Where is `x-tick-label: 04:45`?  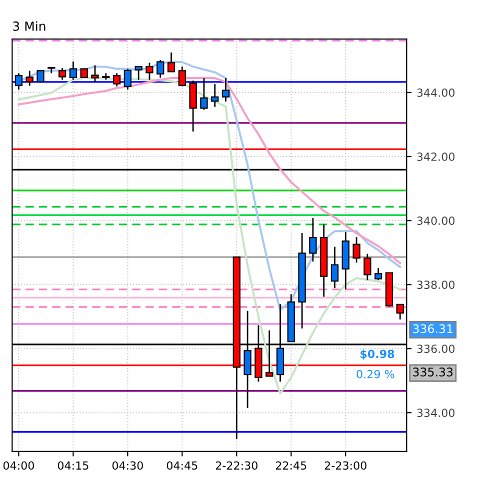 x-tick-label: 04:45 is located at coordinates (182, 465).